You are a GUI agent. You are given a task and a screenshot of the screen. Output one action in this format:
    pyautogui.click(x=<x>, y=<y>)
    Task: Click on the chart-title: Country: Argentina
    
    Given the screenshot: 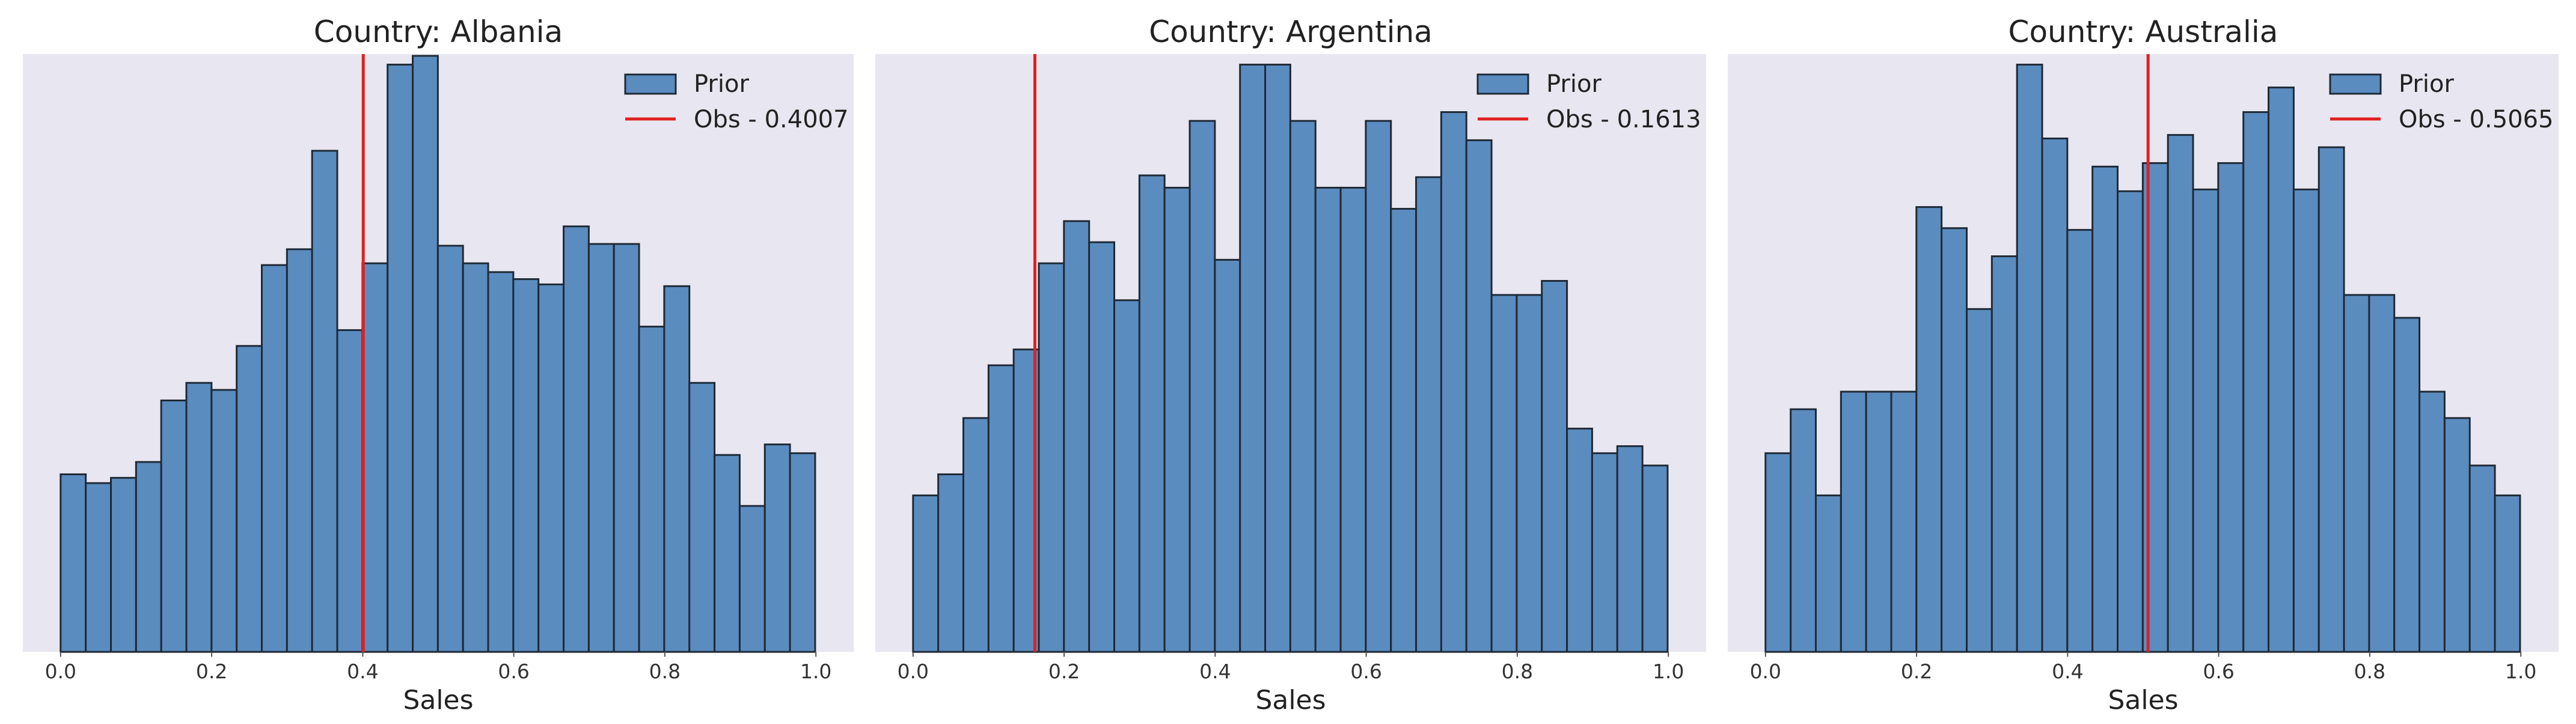 What is the action you would take?
    pyautogui.click(x=1291, y=31)
    